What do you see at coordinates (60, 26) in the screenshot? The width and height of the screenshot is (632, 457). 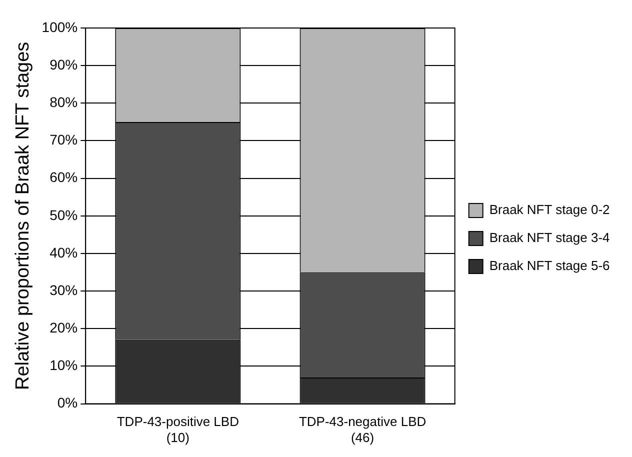 I see `y-tick-label: 100%` at bounding box center [60, 26].